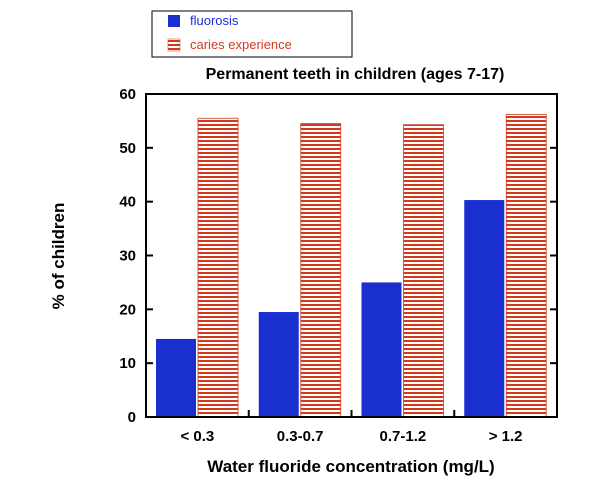  What do you see at coordinates (127, 256) in the screenshot?
I see `y-tick-label: 30` at bounding box center [127, 256].